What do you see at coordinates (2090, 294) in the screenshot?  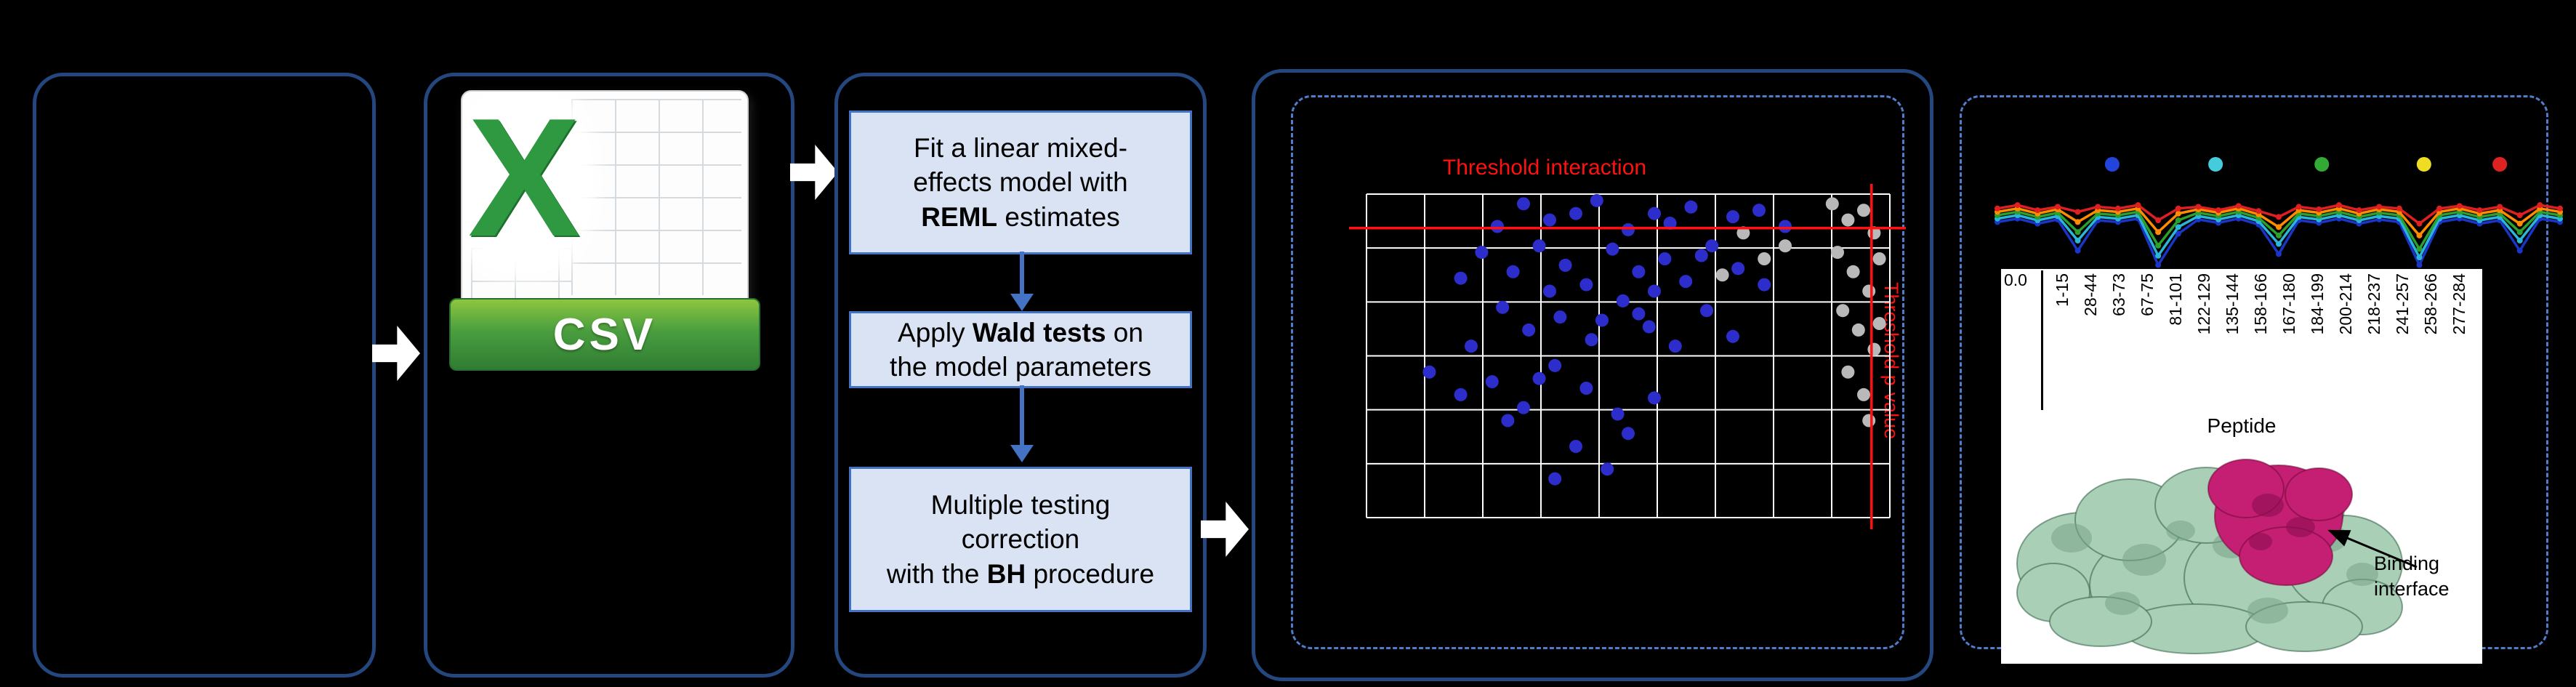 I see `peptide-tick-label: 28-44` at bounding box center [2090, 294].